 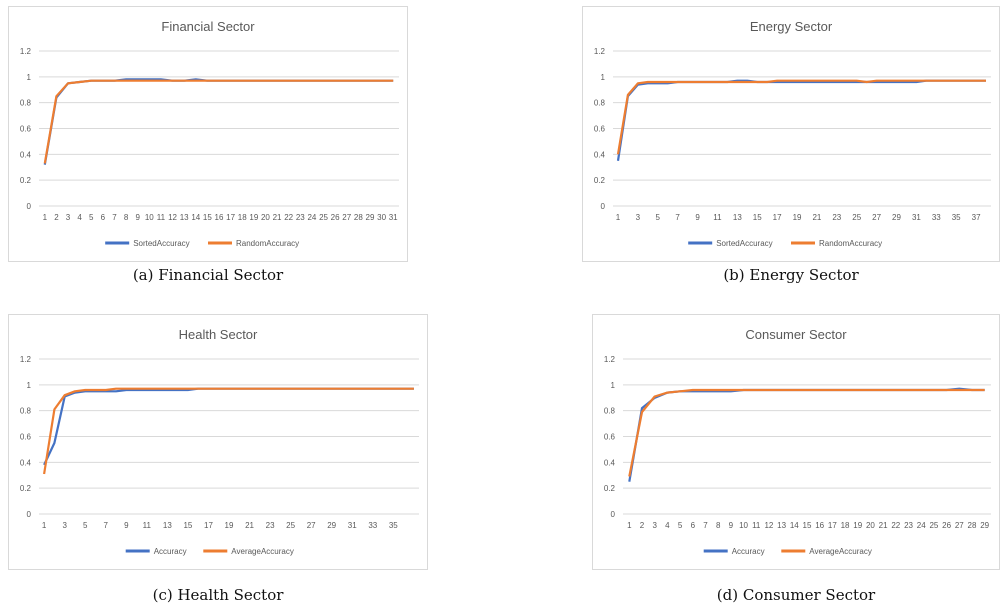 What do you see at coordinates (796, 334) in the screenshot?
I see `chart-title: Consumer Sector` at bounding box center [796, 334].